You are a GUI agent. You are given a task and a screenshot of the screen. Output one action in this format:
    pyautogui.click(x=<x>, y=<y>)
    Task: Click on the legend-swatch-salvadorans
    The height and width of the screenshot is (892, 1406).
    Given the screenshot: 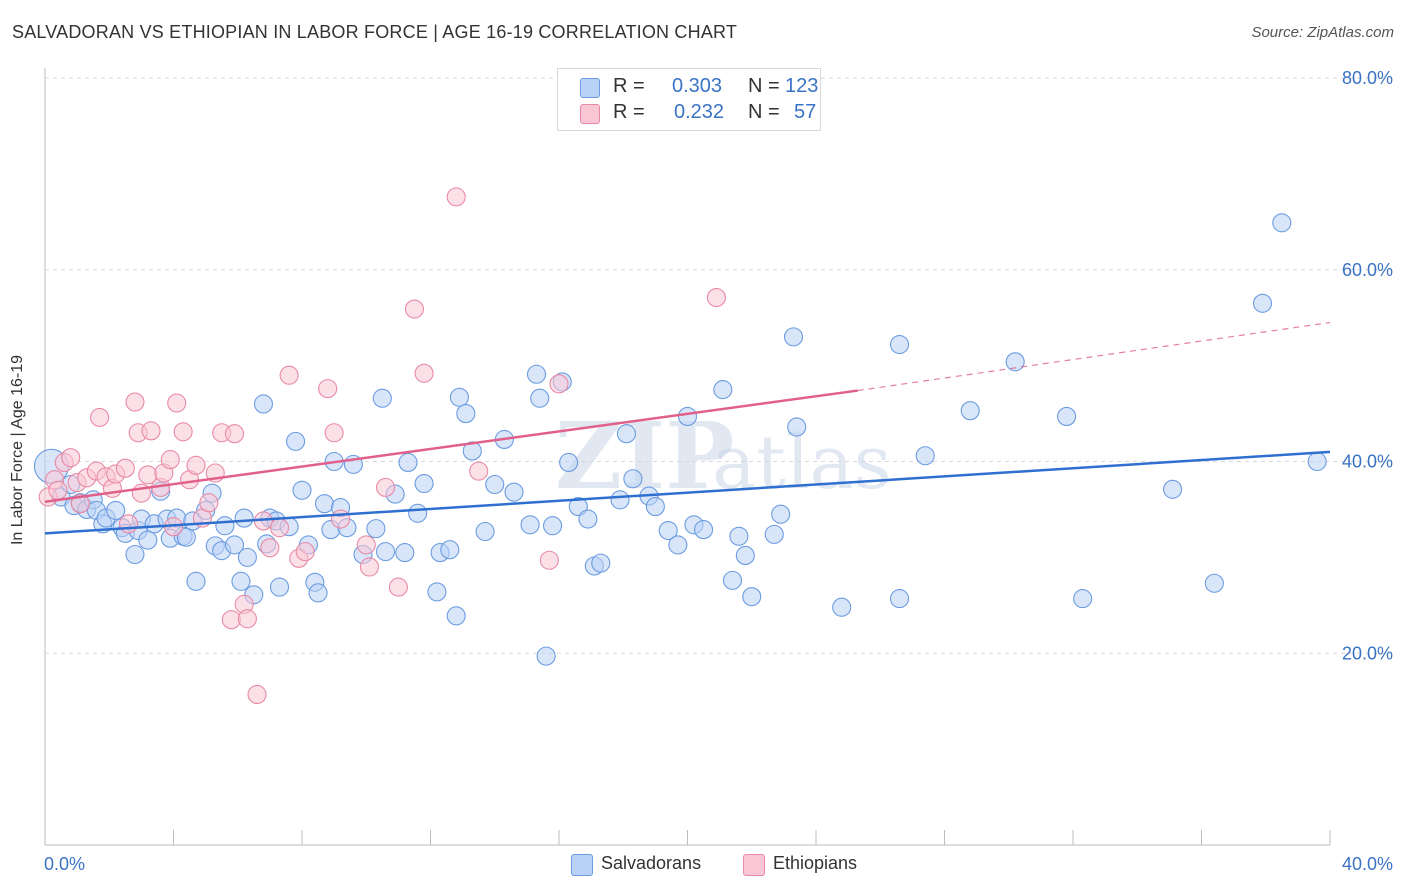 What is the action you would take?
    pyautogui.click(x=590, y=88)
    